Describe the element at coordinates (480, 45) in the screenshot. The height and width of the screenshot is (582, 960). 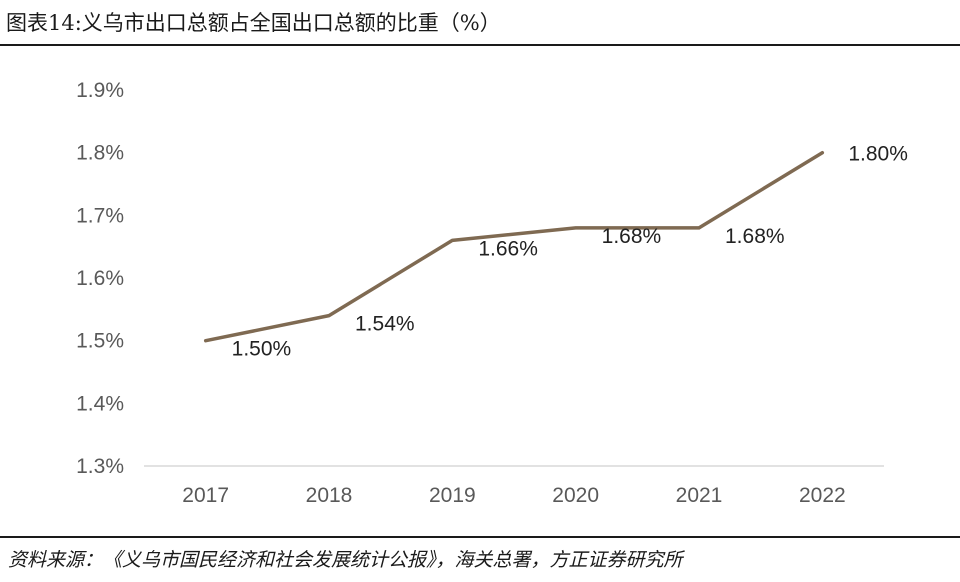
I see `top-rule` at that location.